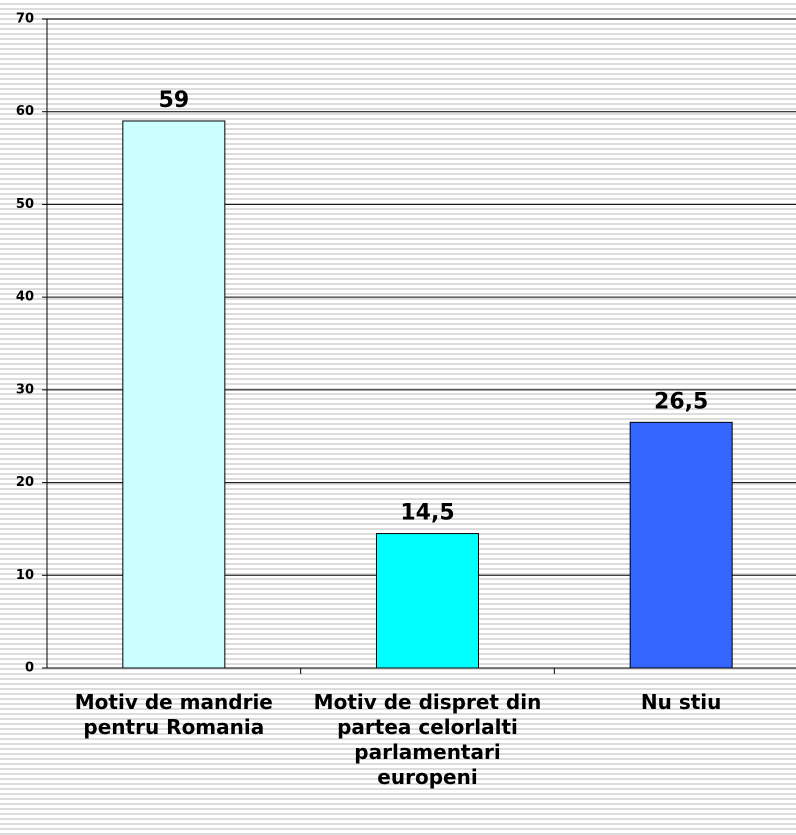 The width and height of the screenshot is (796, 835). What do you see at coordinates (681, 702) in the screenshot?
I see `x-tick-label: Nu stiu` at bounding box center [681, 702].